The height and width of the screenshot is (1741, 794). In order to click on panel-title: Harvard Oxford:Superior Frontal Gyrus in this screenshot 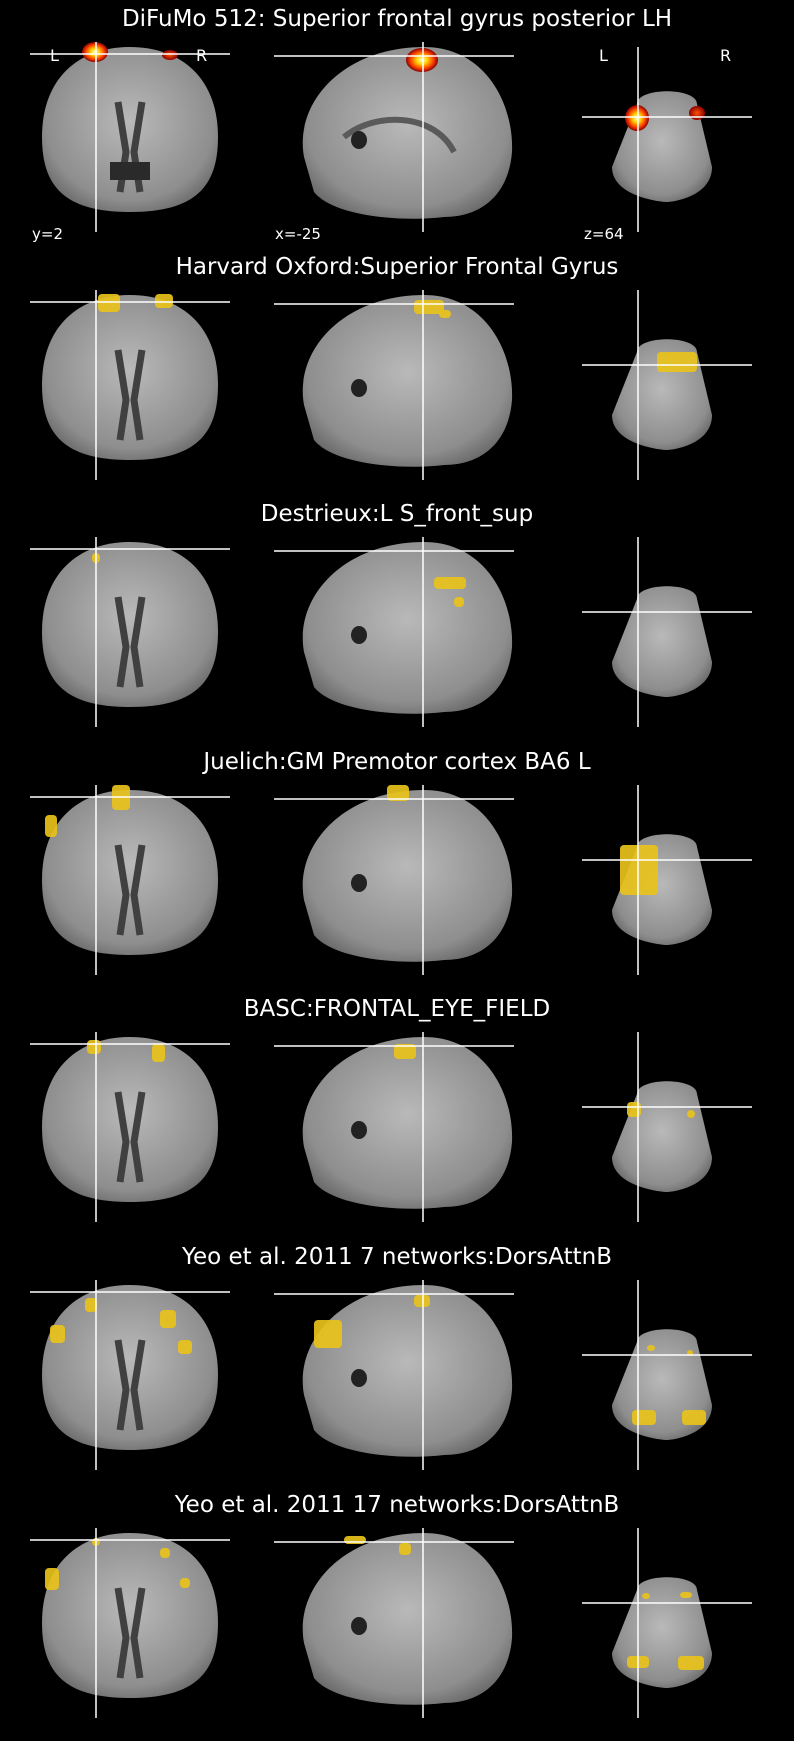, I will do `click(397, 267)`.